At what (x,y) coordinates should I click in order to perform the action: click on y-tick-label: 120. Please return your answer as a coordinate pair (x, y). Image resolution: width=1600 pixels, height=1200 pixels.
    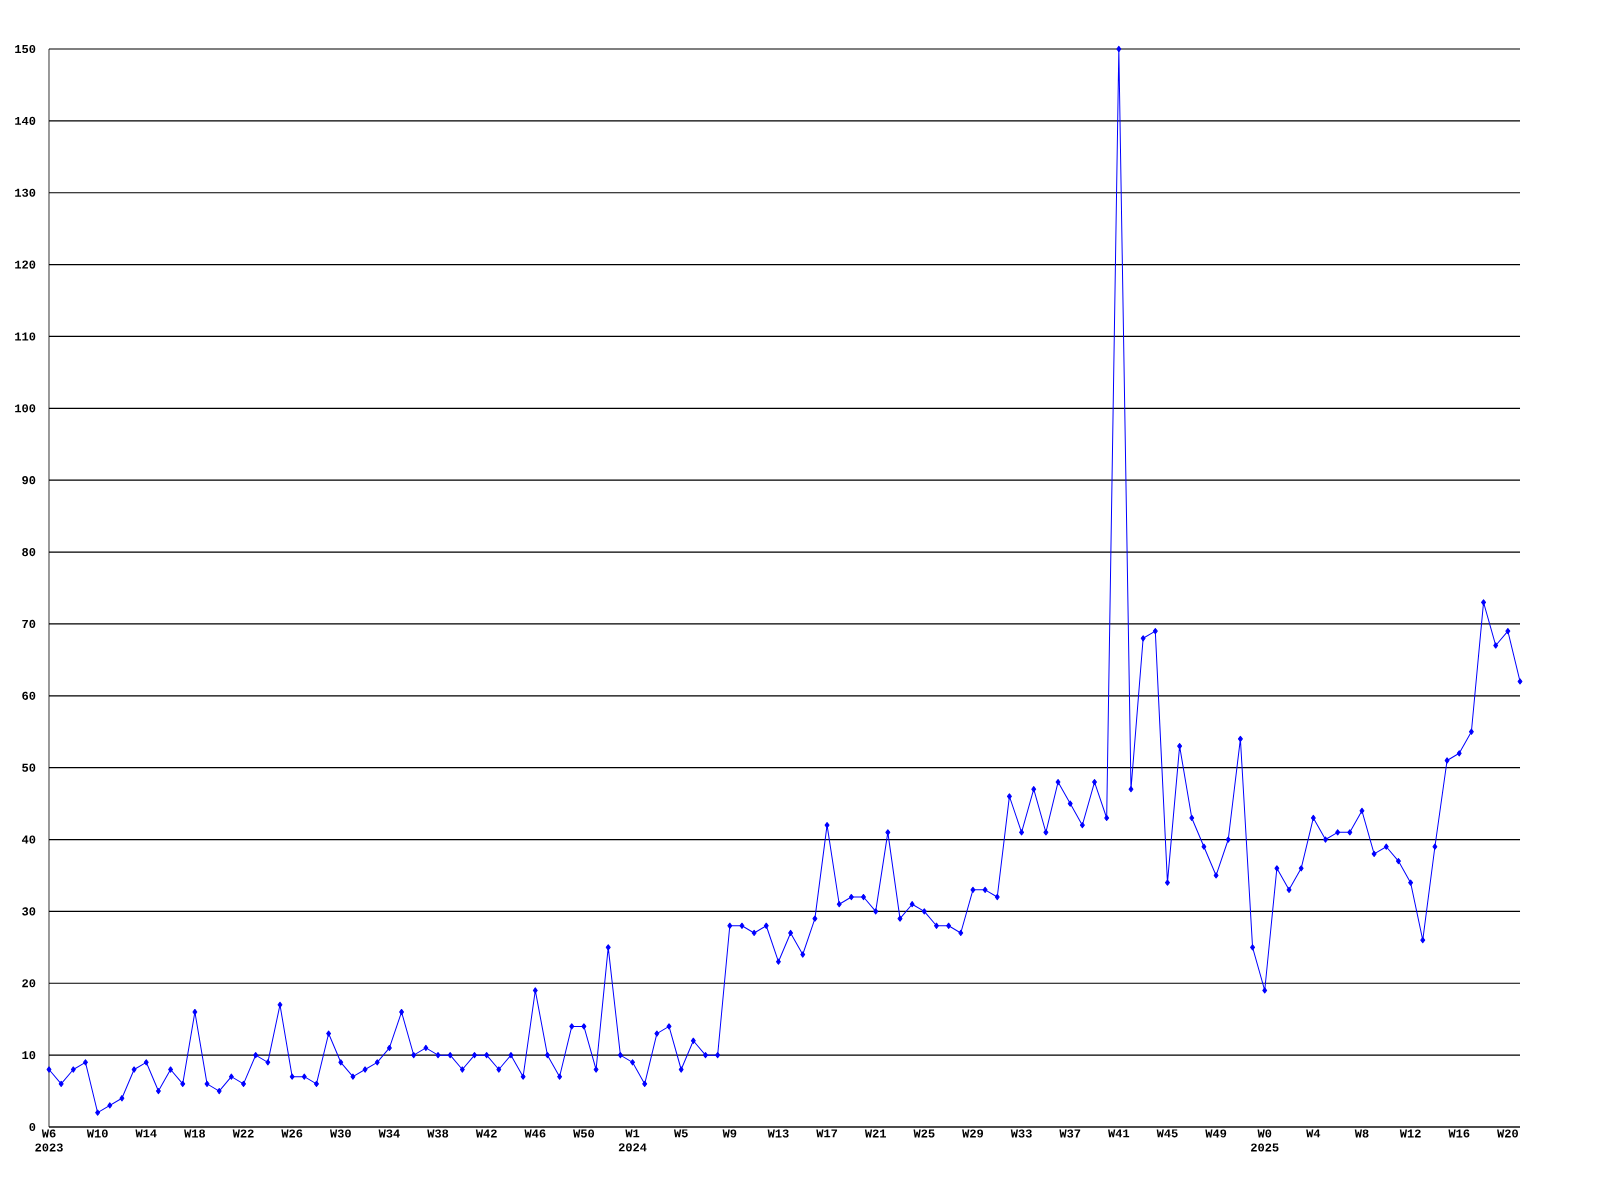
    Looking at the image, I should click on (25, 264).